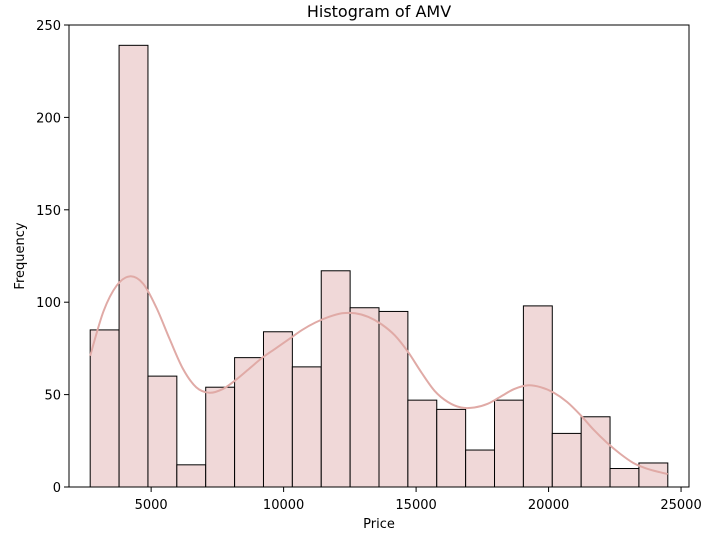  Describe the element at coordinates (680, 505) in the screenshot. I see `x-tick-label: 25000` at that location.